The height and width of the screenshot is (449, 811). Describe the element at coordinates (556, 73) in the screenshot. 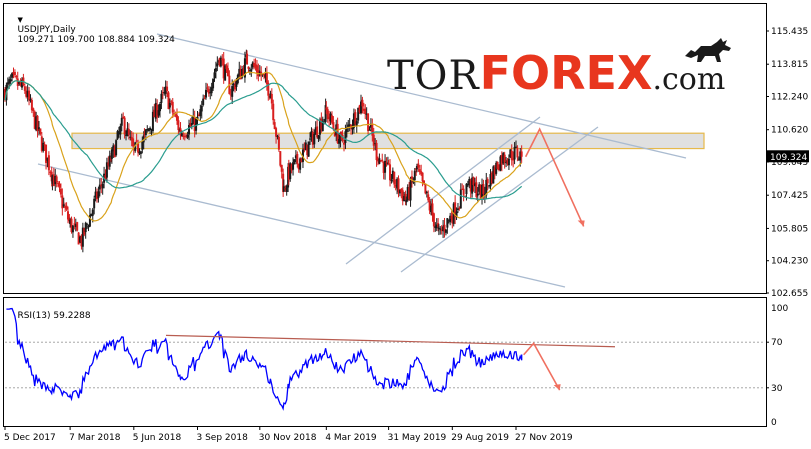

I see `torforex-logo: TORFOREX.com` at that location.